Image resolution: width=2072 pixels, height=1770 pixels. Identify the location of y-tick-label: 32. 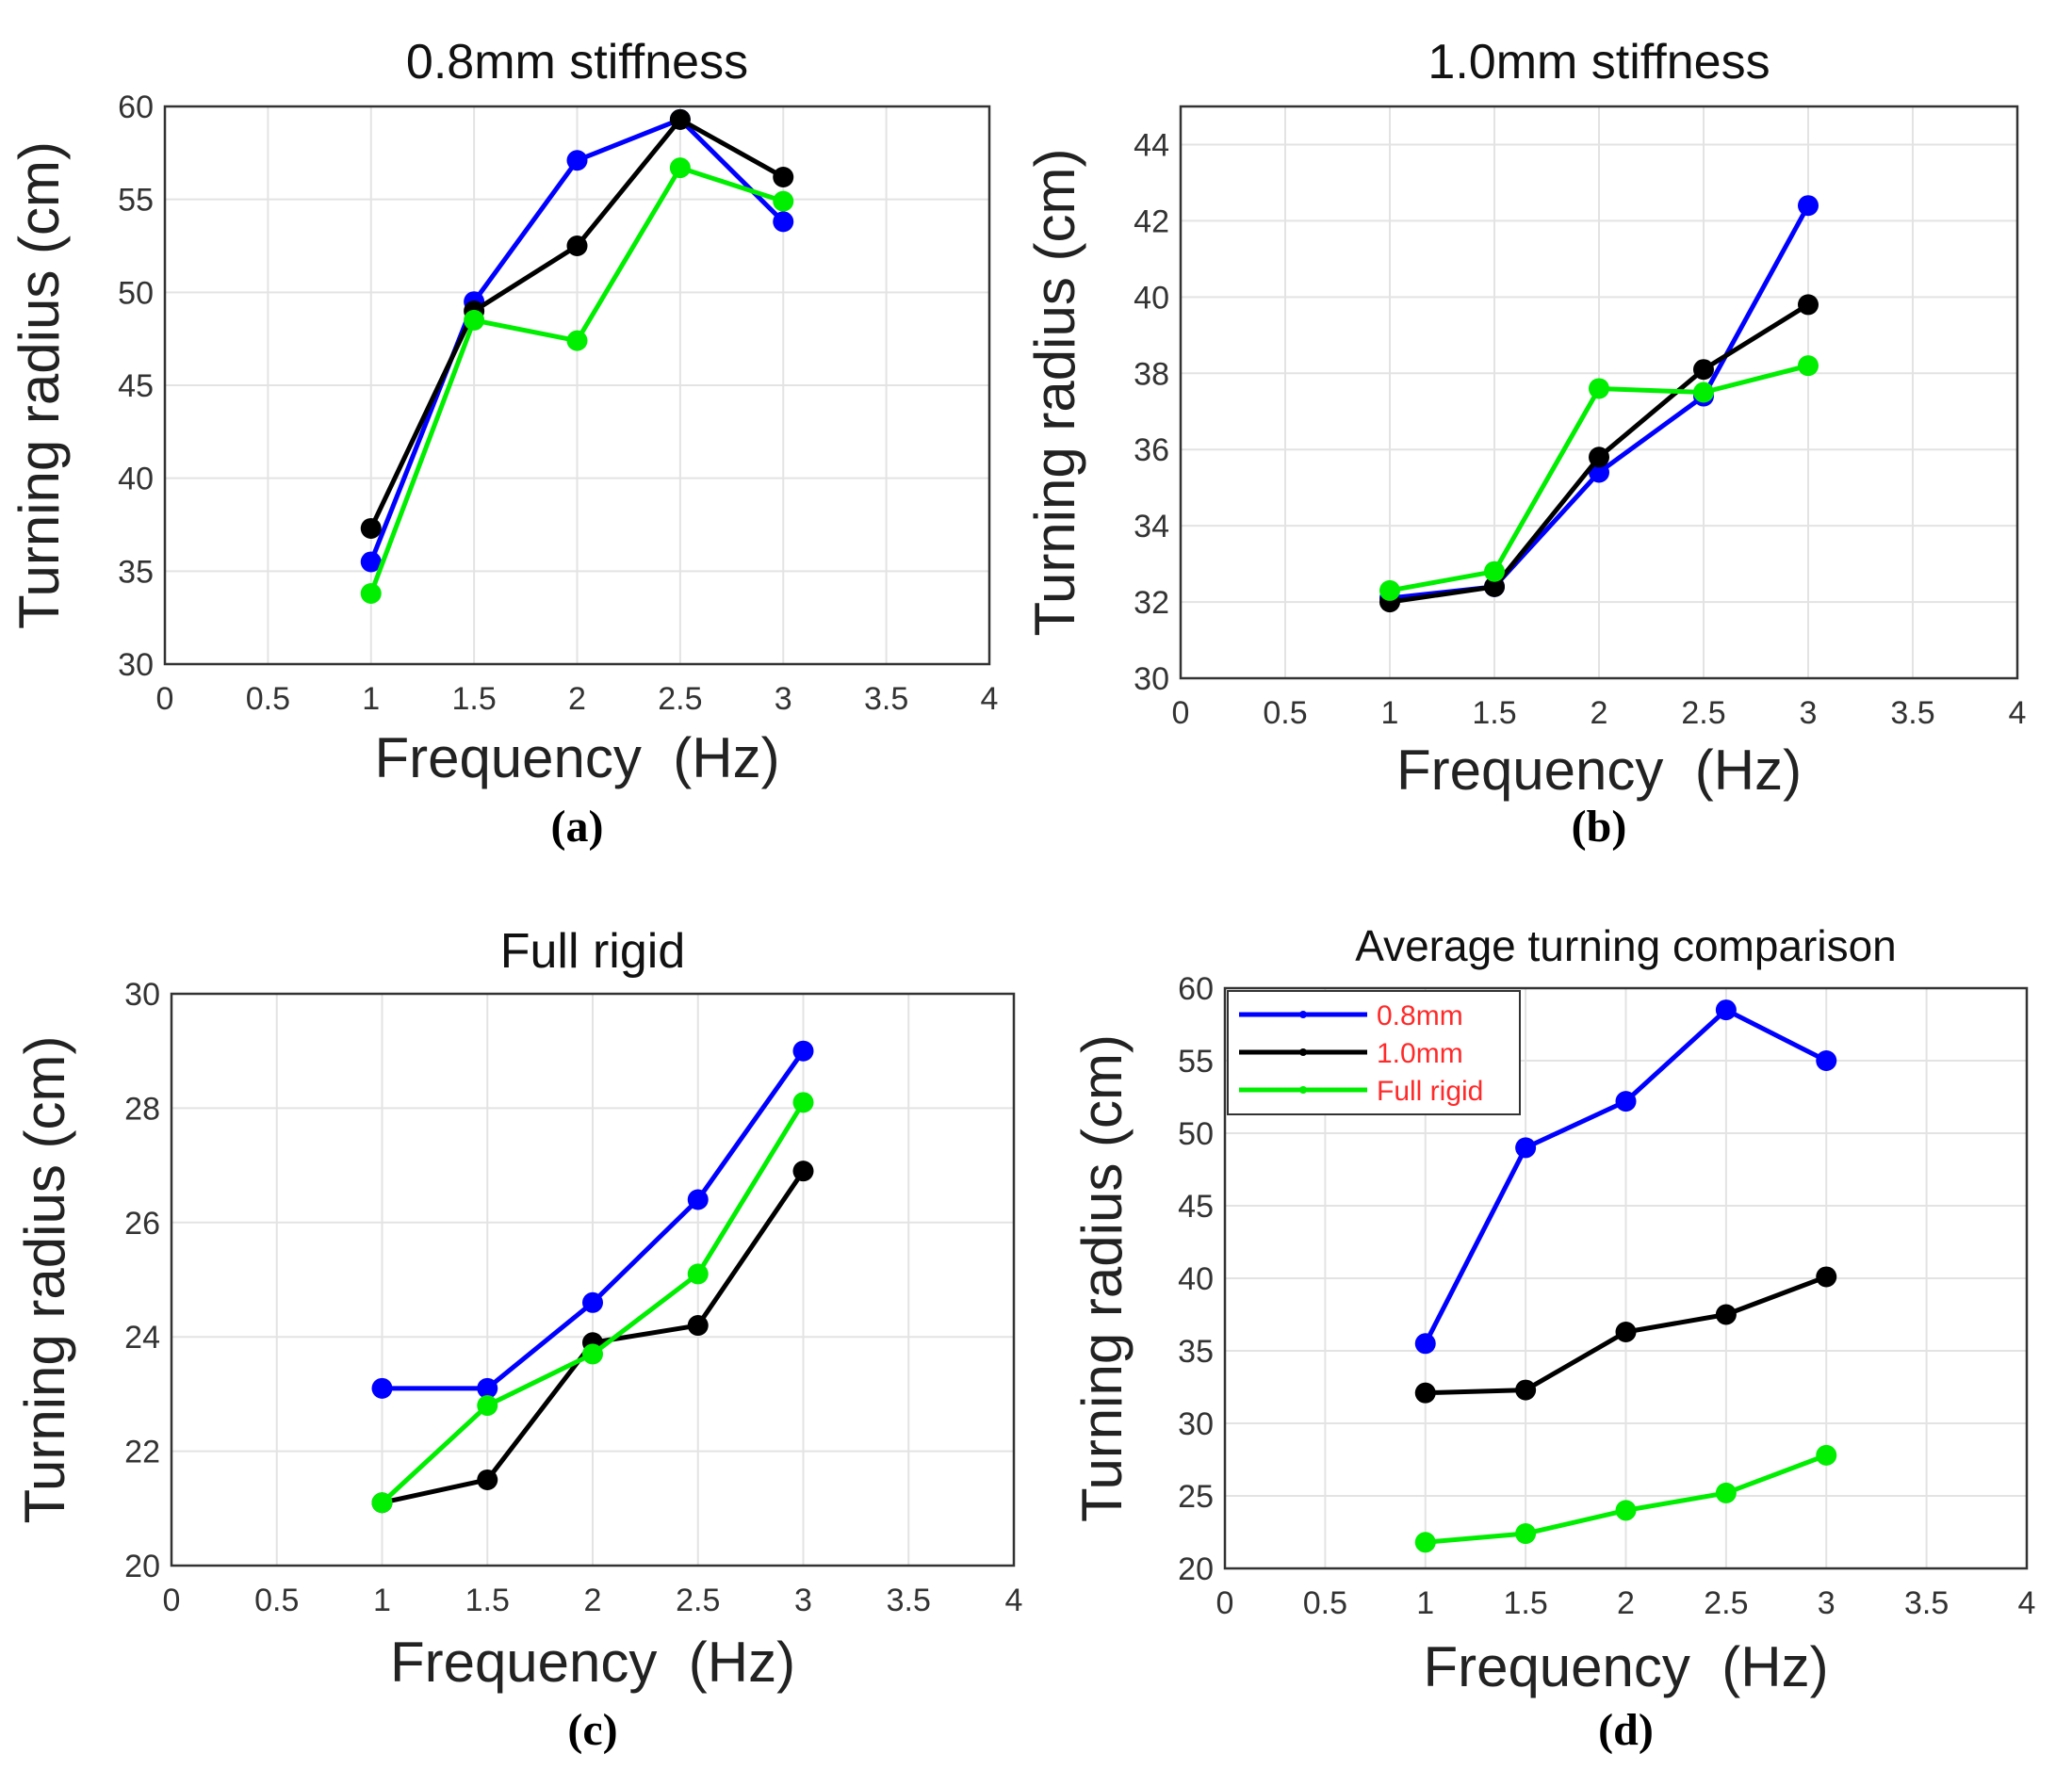
(1151, 603).